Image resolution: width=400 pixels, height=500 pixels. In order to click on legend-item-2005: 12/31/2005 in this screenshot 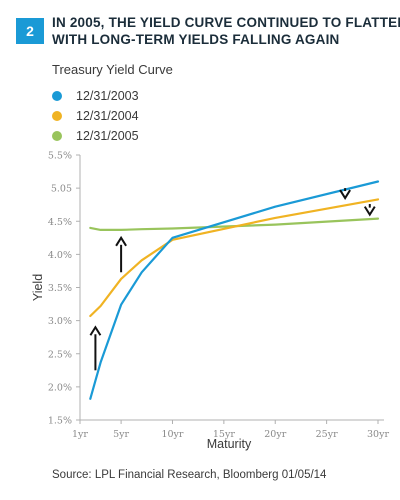, I will do `click(95, 136)`.